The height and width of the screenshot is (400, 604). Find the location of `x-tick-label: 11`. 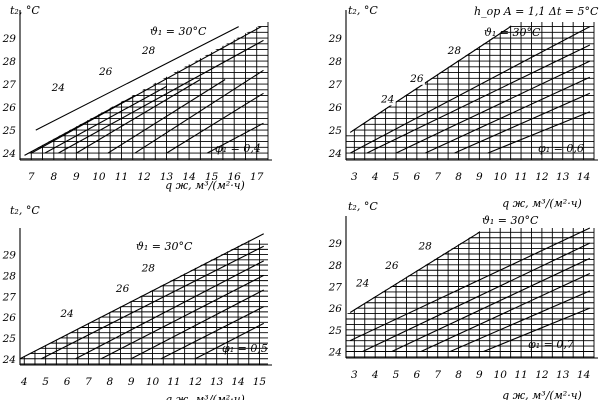

x-tick-label: 11 is located at coordinates (173, 382).